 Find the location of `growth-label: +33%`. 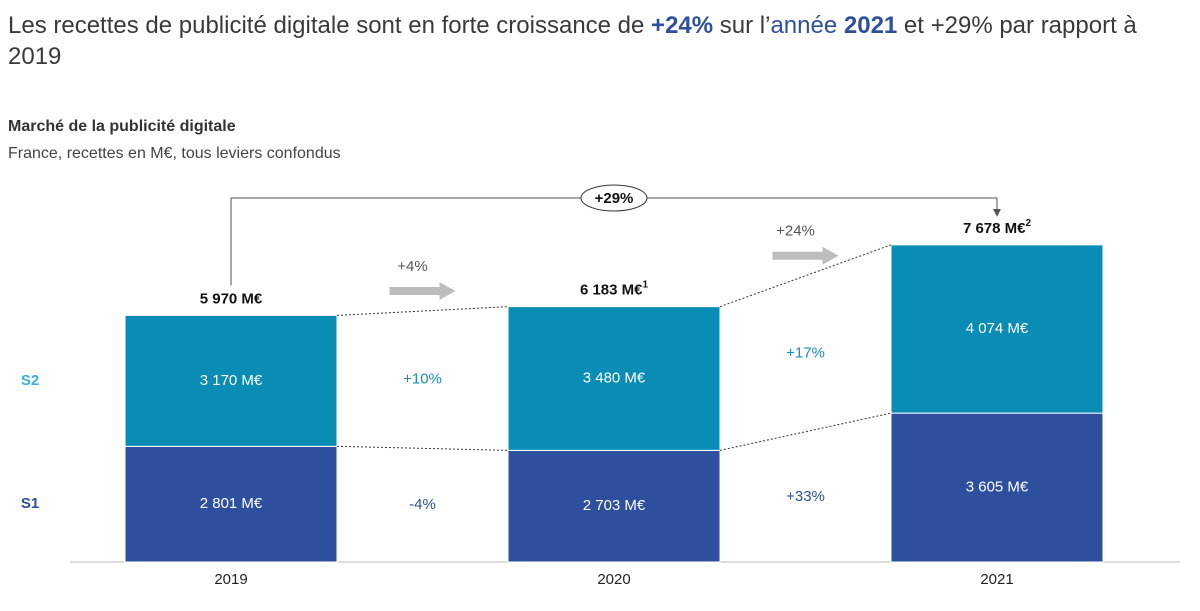

growth-label: +33% is located at coordinates (805, 496).